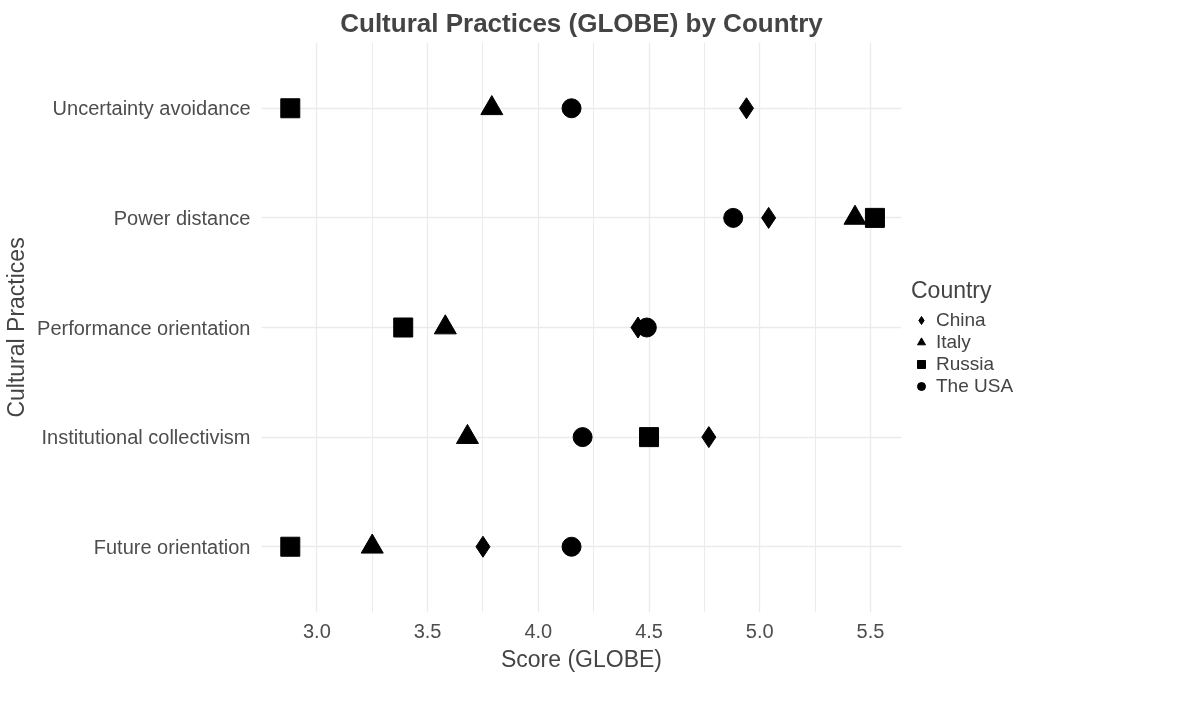 This screenshot has width=1204, height=725. Describe the element at coordinates (965, 364) in the screenshot. I see `legend-label: Russia` at that location.